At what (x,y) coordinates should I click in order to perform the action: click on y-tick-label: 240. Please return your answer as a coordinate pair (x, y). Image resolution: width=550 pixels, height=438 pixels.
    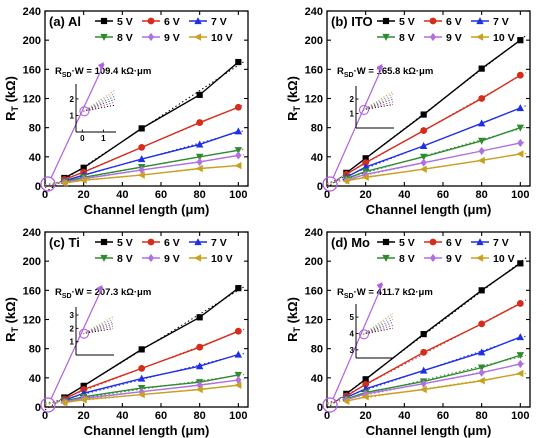
    Looking at the image, I should click on (314, 12).